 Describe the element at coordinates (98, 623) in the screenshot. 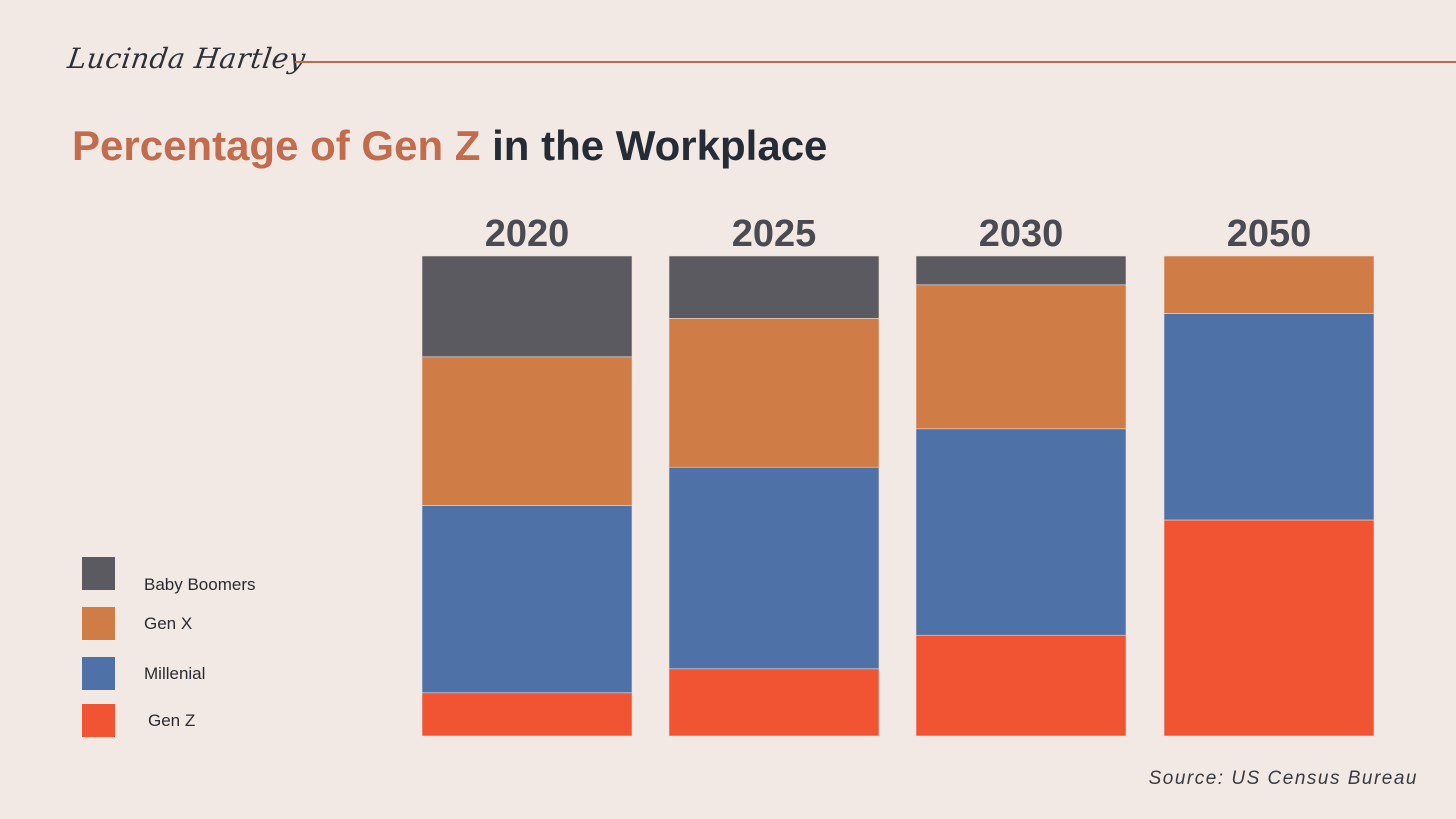

I see `legend-swatch-gen-x` at that location.